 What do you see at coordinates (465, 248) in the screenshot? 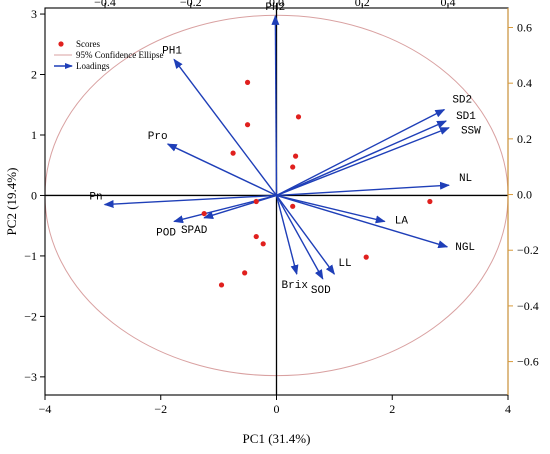
I see `loading-label-ngl: NGL` at bounding box center [465, 248].